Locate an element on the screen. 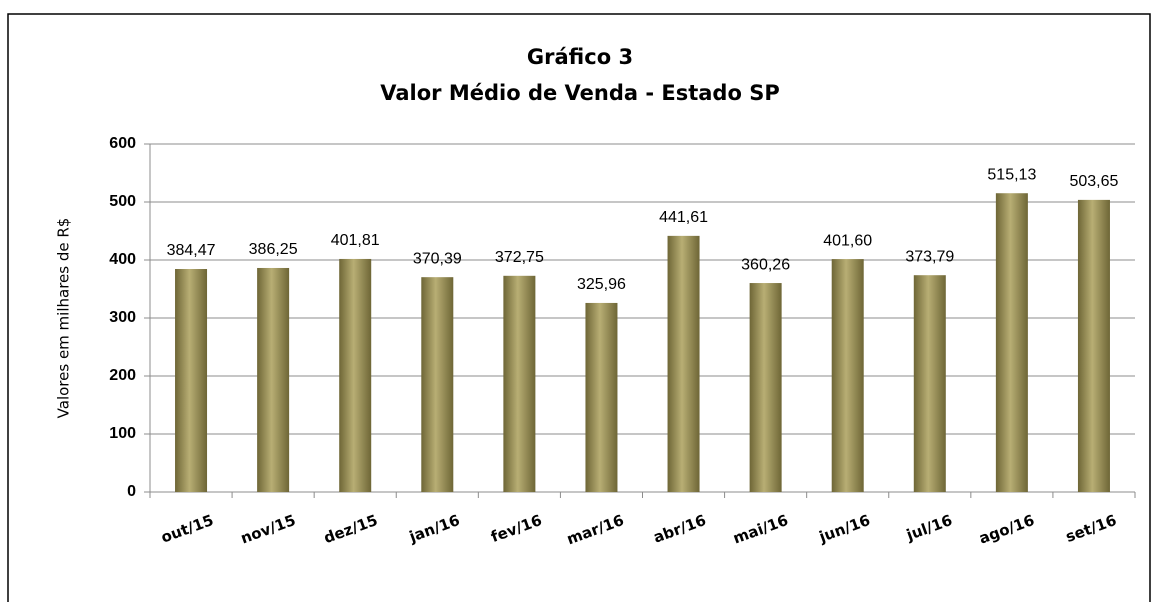 This screenshot has width=1159, height=602. y-tick-label: 100 is located at coordinates (122, 433).